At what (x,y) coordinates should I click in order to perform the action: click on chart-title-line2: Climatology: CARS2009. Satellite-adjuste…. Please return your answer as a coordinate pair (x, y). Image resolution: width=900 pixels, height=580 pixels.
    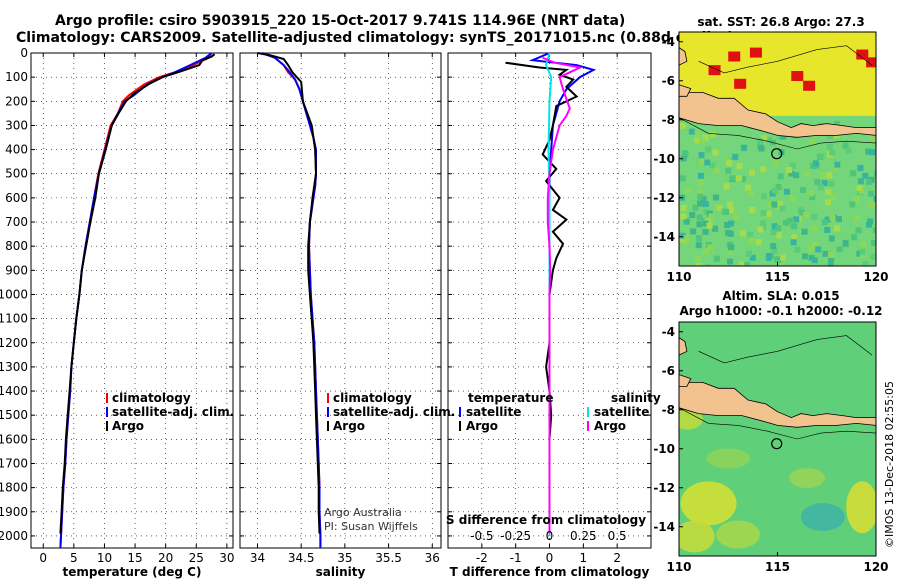
    Looking at the image, I should click on (375, 38).